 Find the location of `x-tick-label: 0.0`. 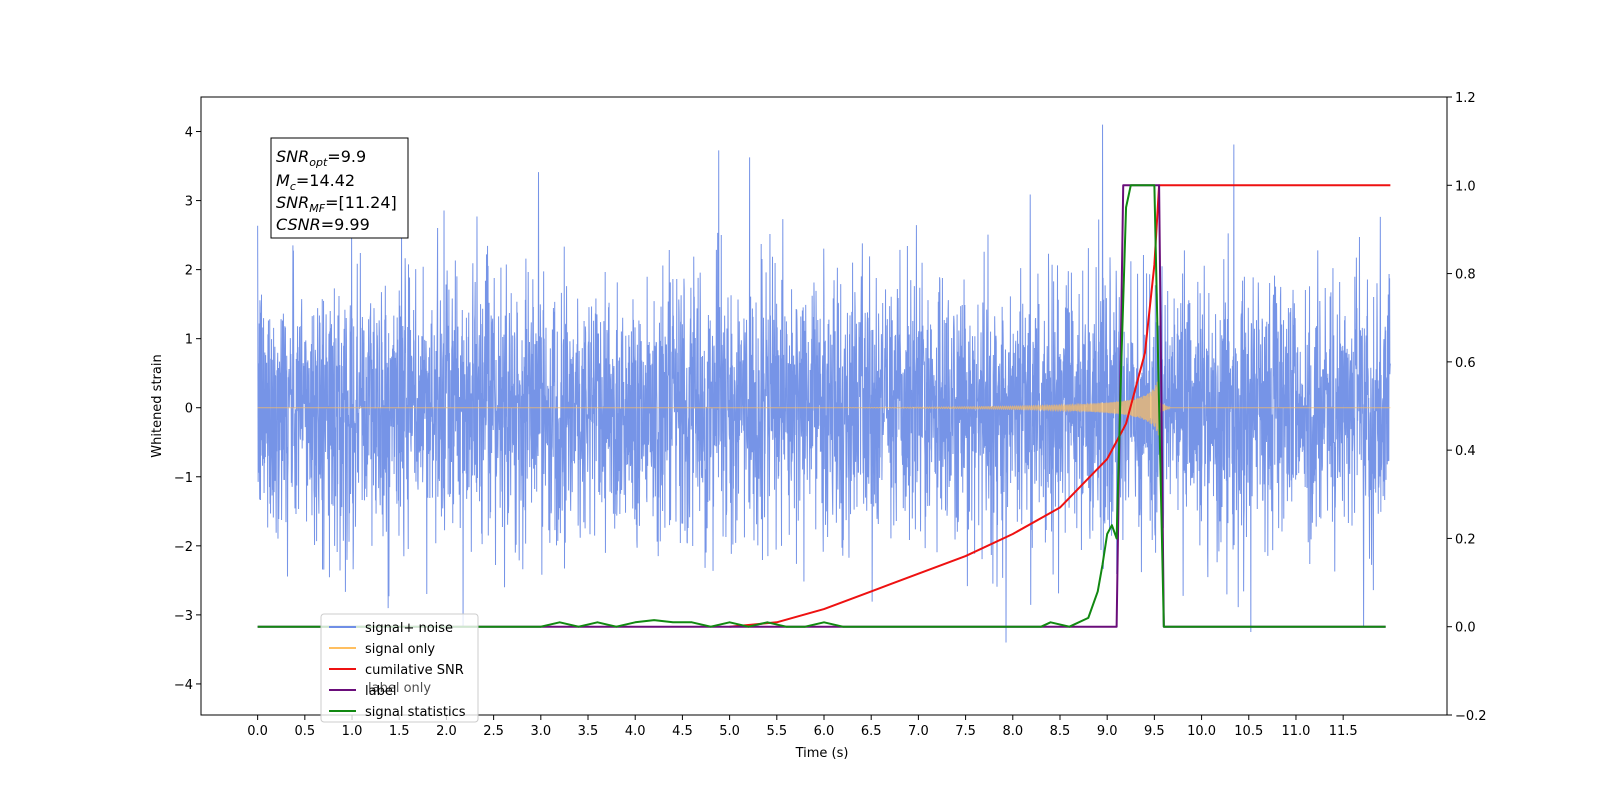

x-tick-label: 0.0 is located at coordinates (257, 731).